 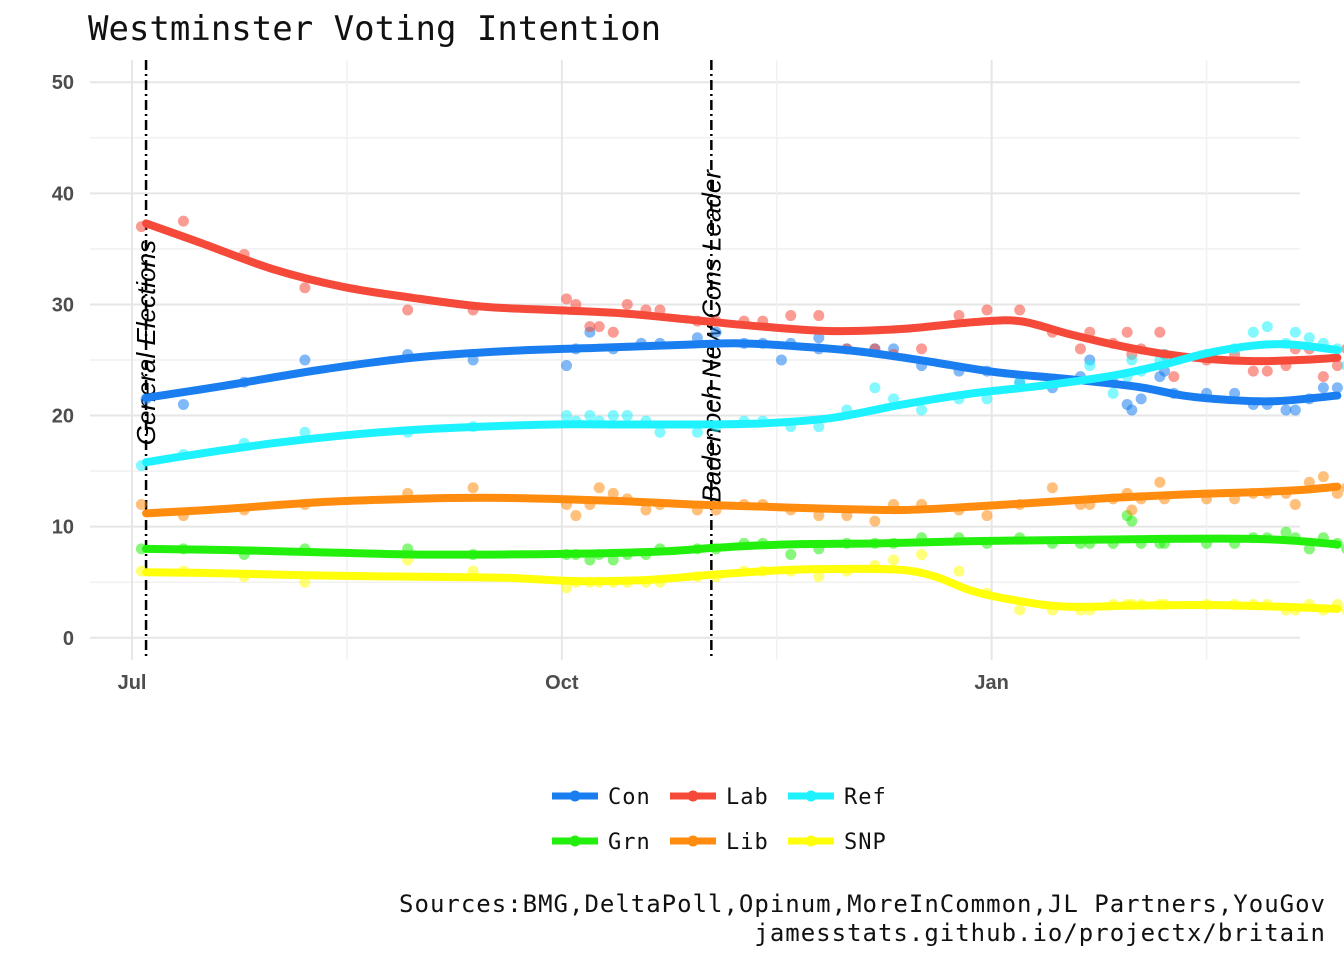 What do you see at coordinates (63, 528) in the screenshot?
I see `y-tick-label: 10` at bounding box center [63, 528].